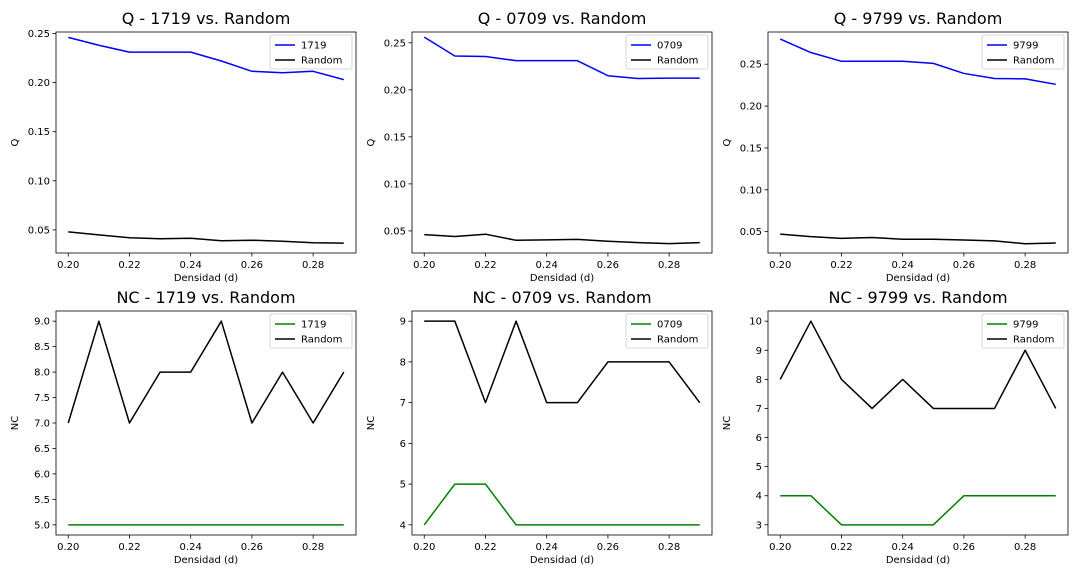  I want to click on y-tick-label: 10, so click(755, 322).